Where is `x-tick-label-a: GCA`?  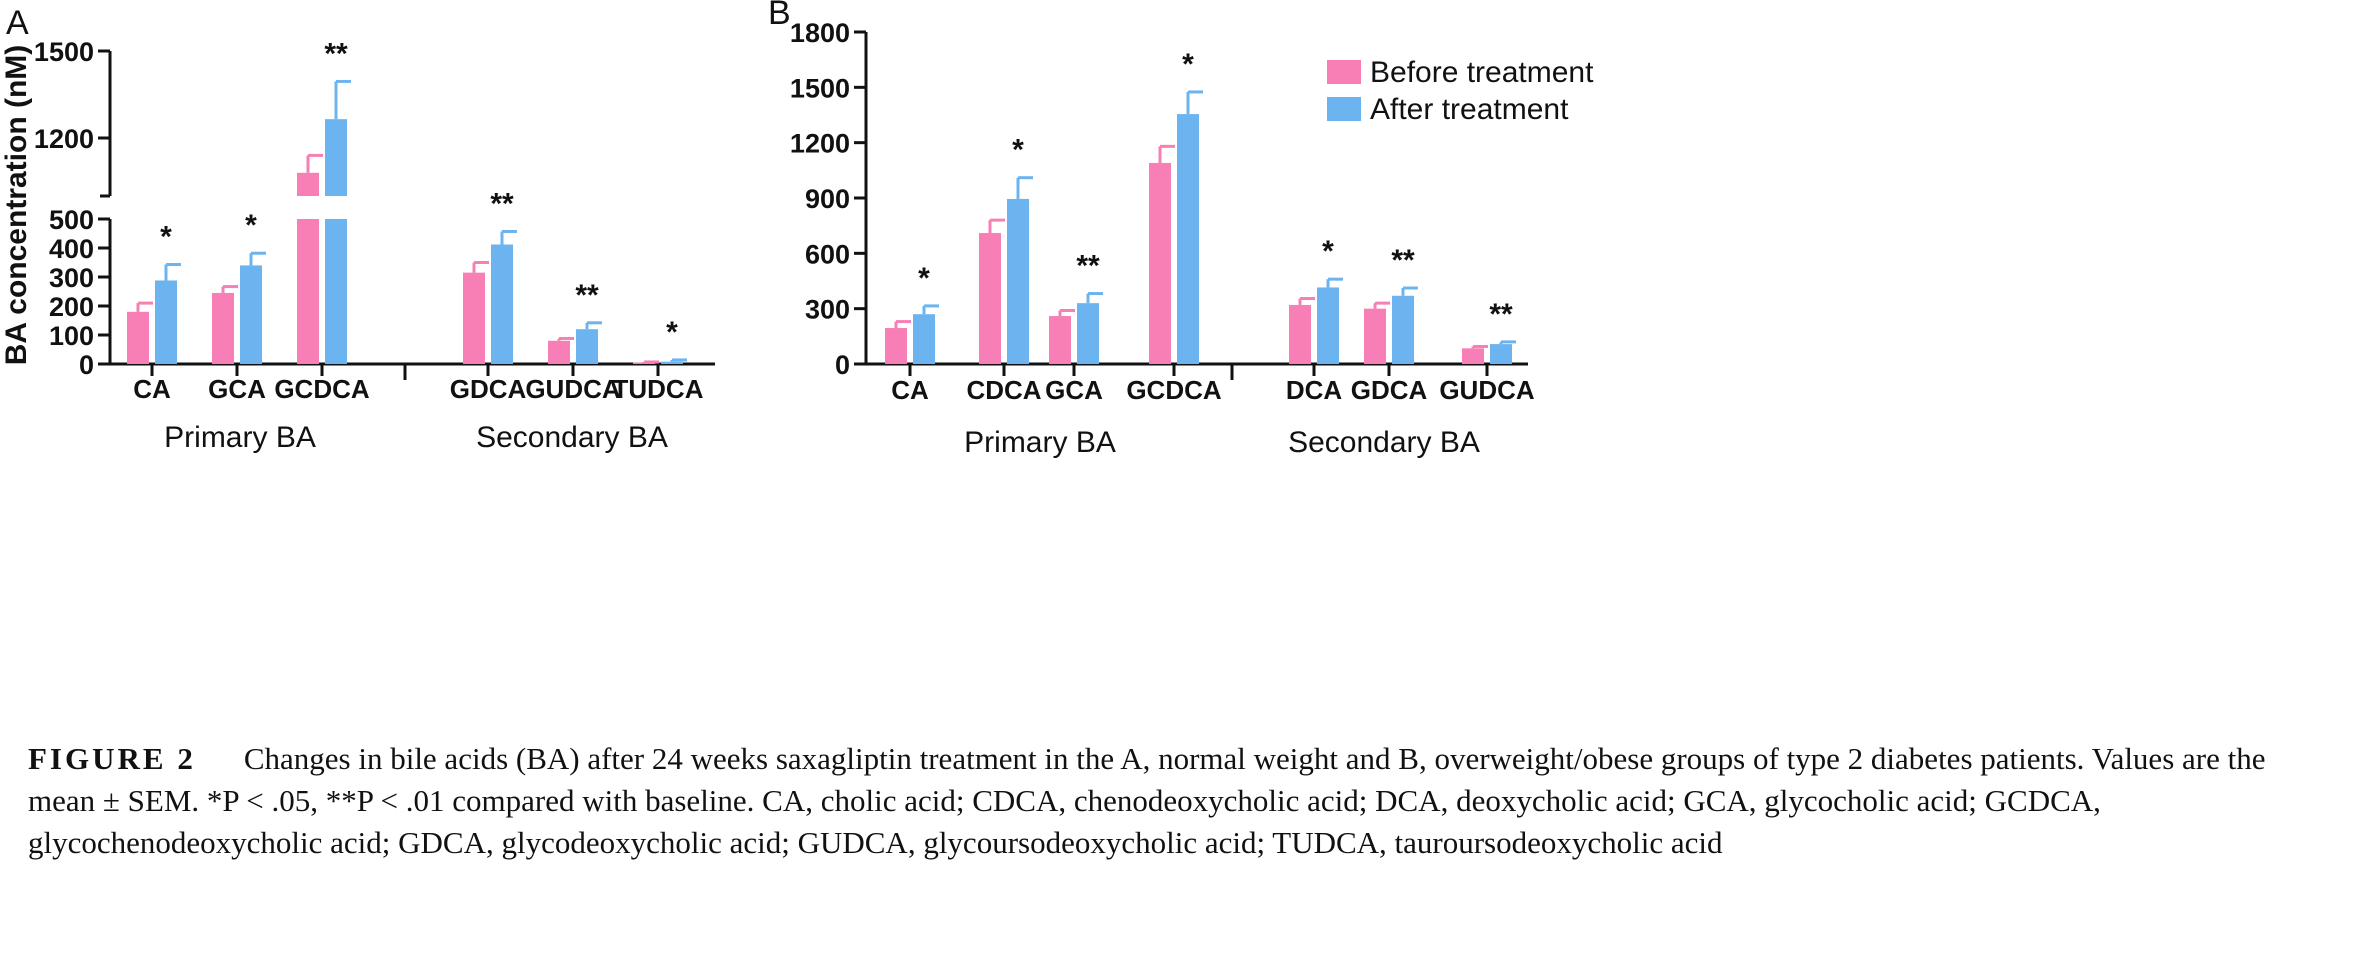 x-tick-label-a: GCA is located at coordinates (237, 389).